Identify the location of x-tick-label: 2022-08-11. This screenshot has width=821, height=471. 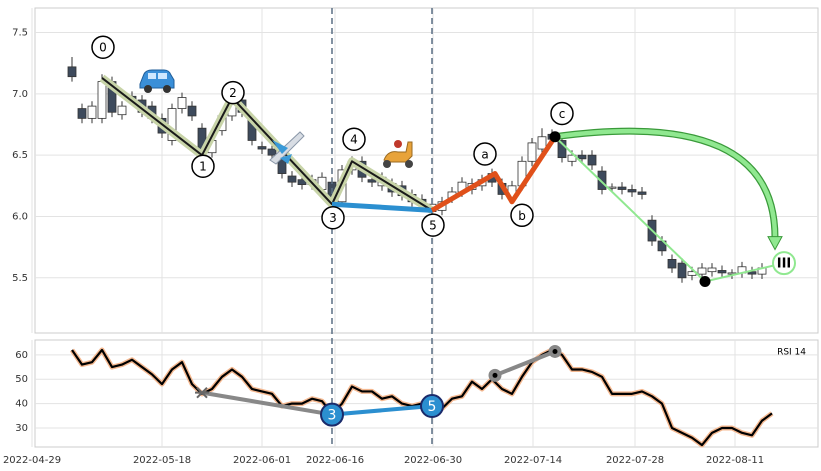
(735, 460).